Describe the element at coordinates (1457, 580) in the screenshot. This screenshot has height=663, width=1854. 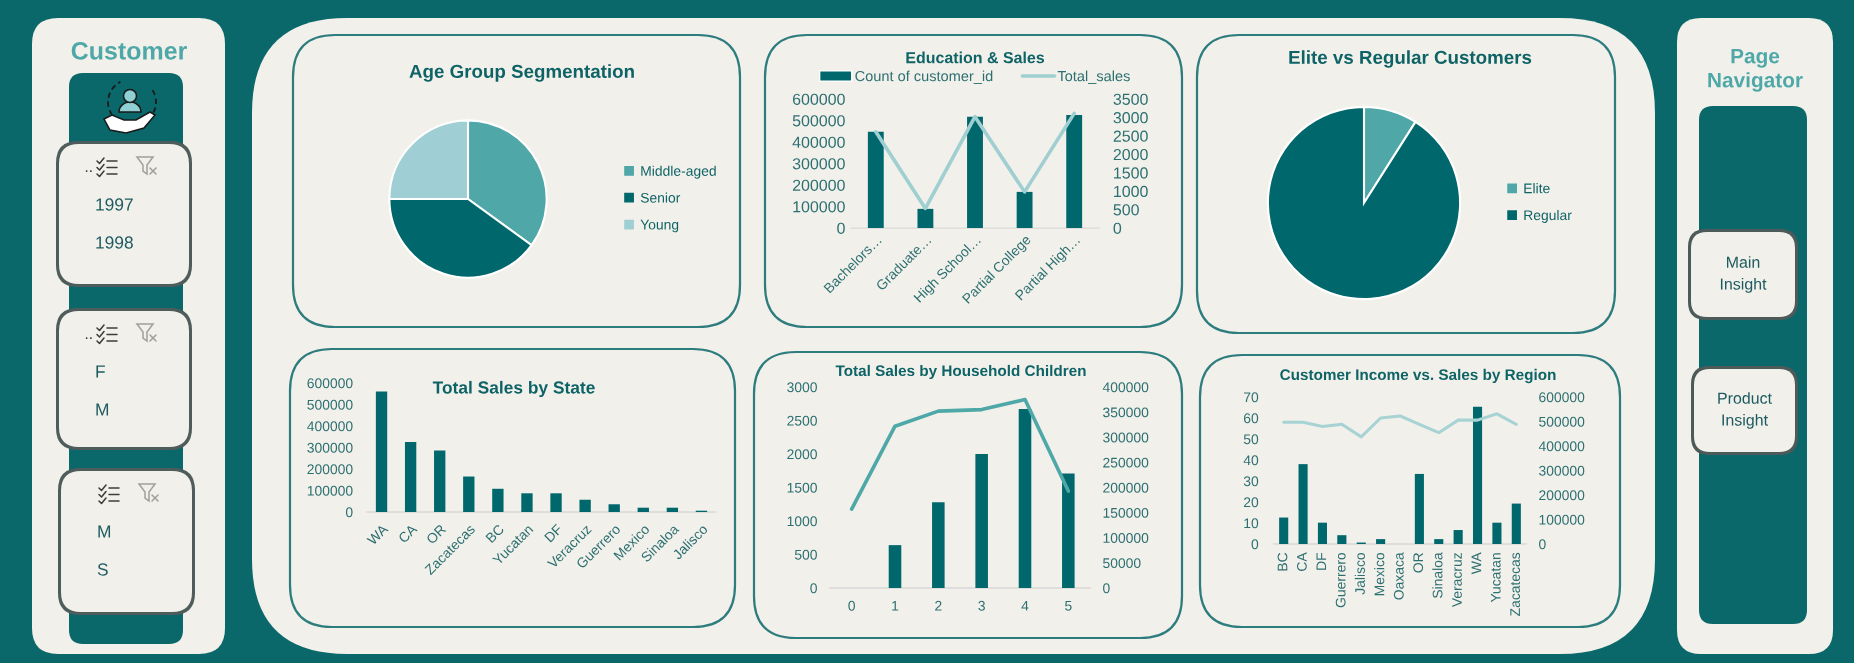
I see `x-tick-label: Veracruz` at that location.